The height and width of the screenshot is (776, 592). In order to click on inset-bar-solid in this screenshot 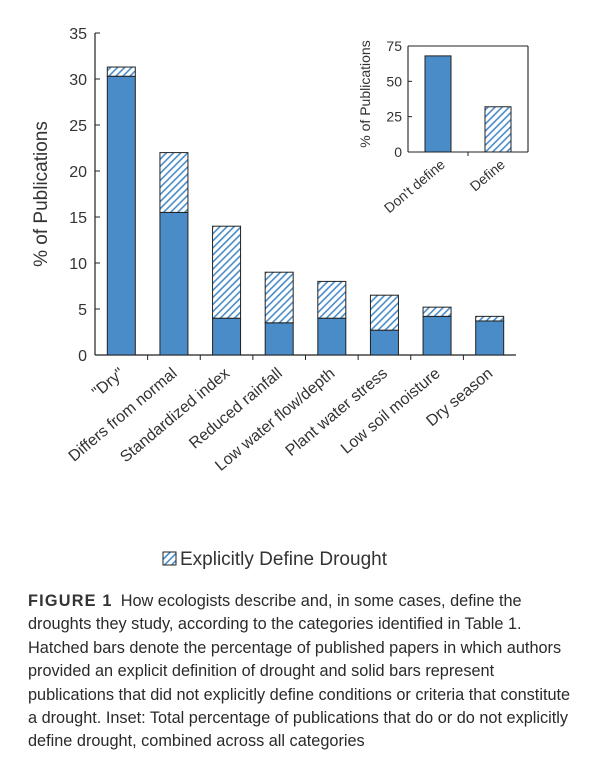, I will do `click(438, 104)`.